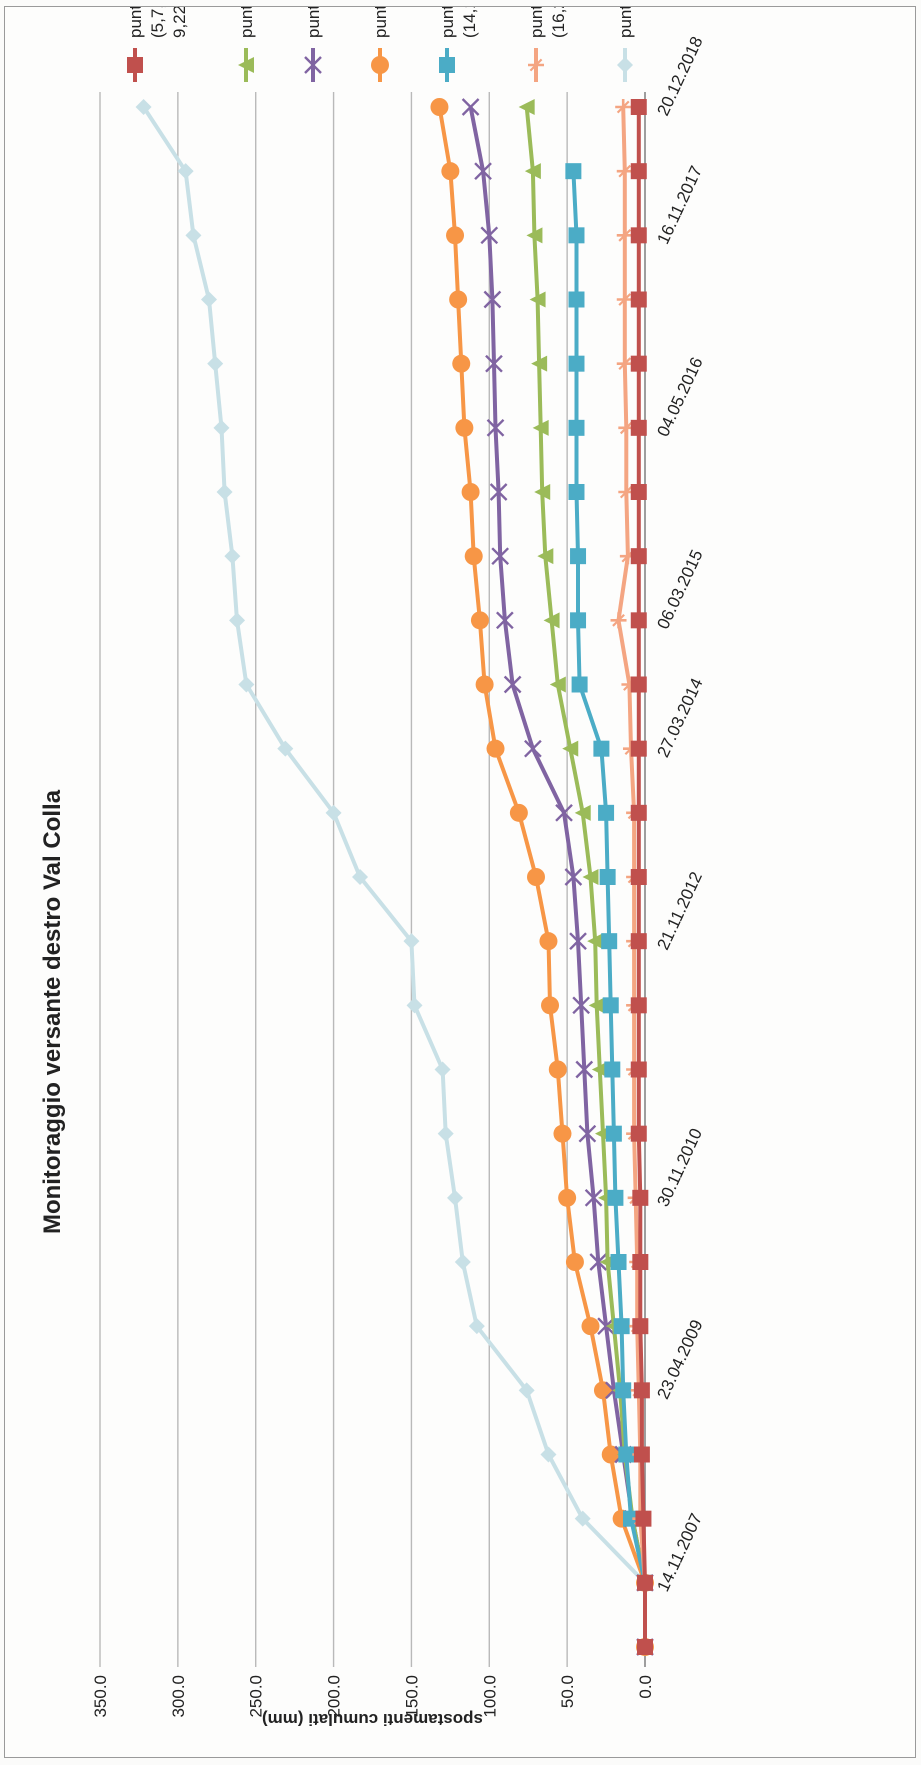 This screenshot has height=1772, width=921. I want to click on y-tick-labels: 0.0 50.0 100.0 150.0 200.0 250.0 300.0 350.0, so click(373, 1696).